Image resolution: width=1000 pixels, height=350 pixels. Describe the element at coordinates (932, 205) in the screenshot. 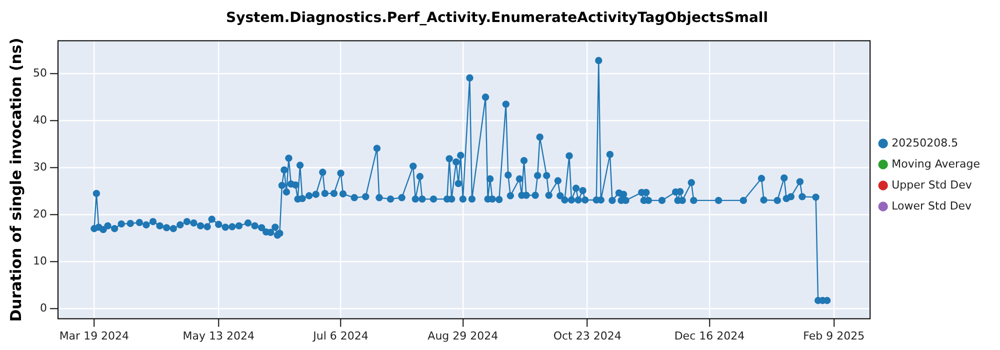

I see `legend-label: Lower Std Dev` at that location.